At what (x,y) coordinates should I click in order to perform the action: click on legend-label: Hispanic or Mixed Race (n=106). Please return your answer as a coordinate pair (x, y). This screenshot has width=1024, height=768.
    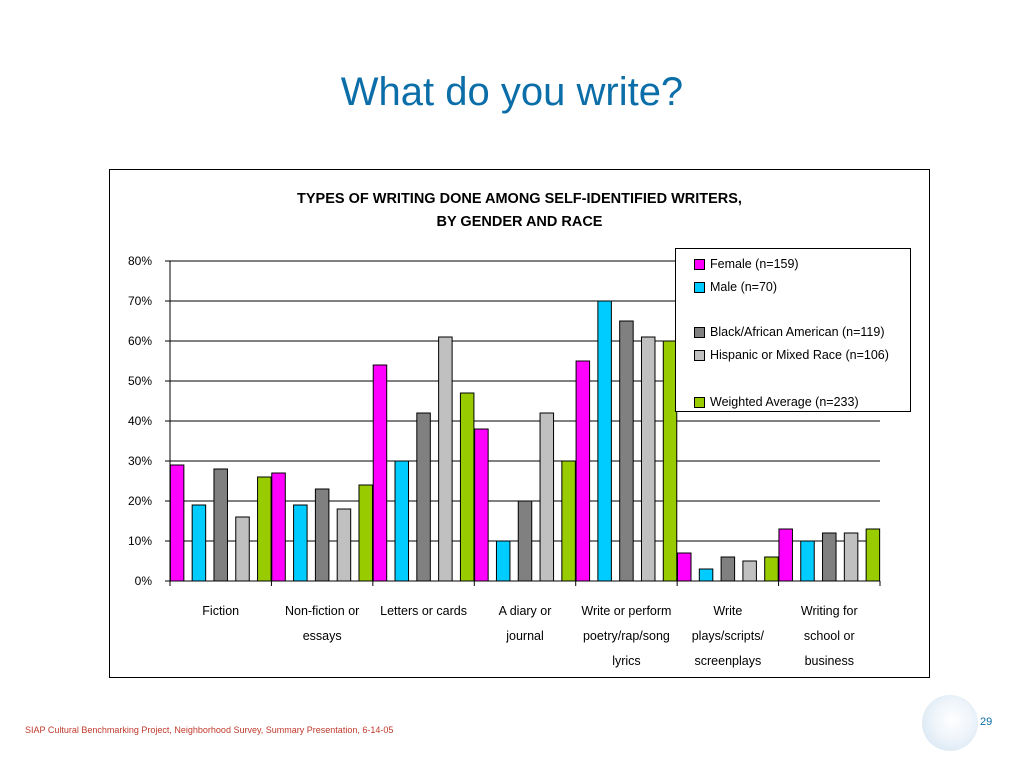
    Looking at the image, I should click on (799, 355).